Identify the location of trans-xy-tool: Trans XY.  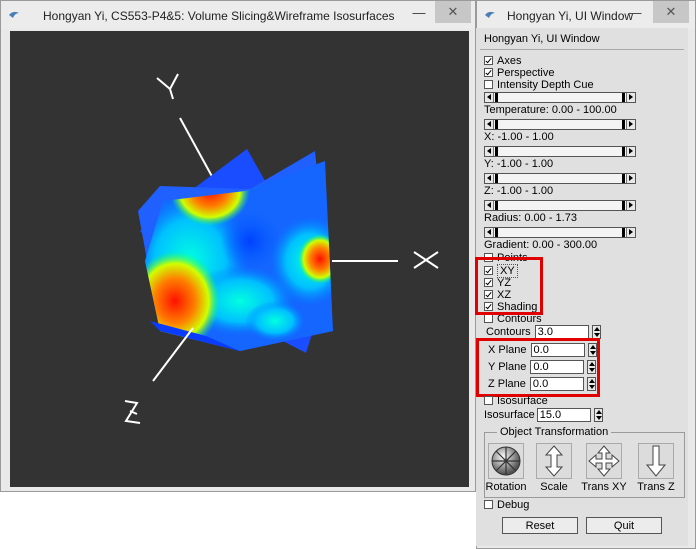
(604, 470).